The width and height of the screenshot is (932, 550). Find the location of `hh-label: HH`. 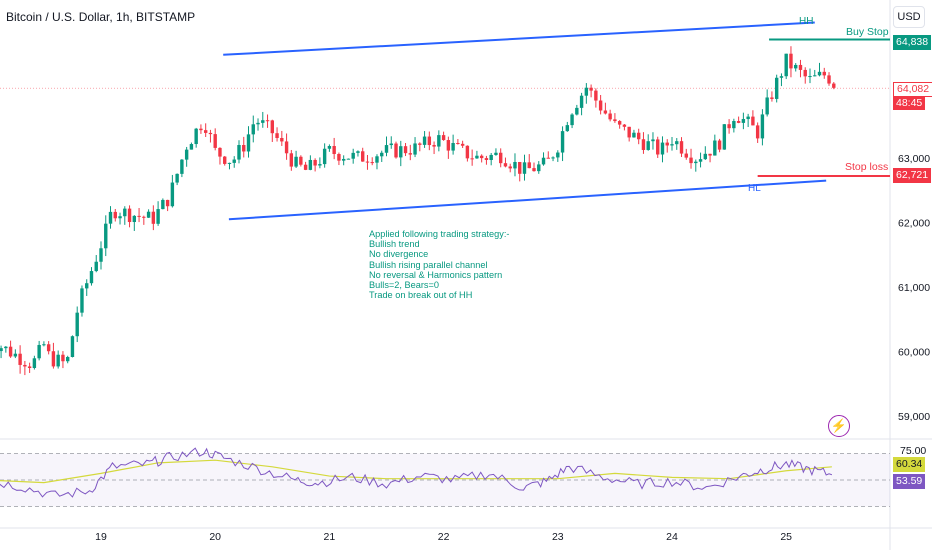

hh-label: HH is located at coordinates (806, 21).